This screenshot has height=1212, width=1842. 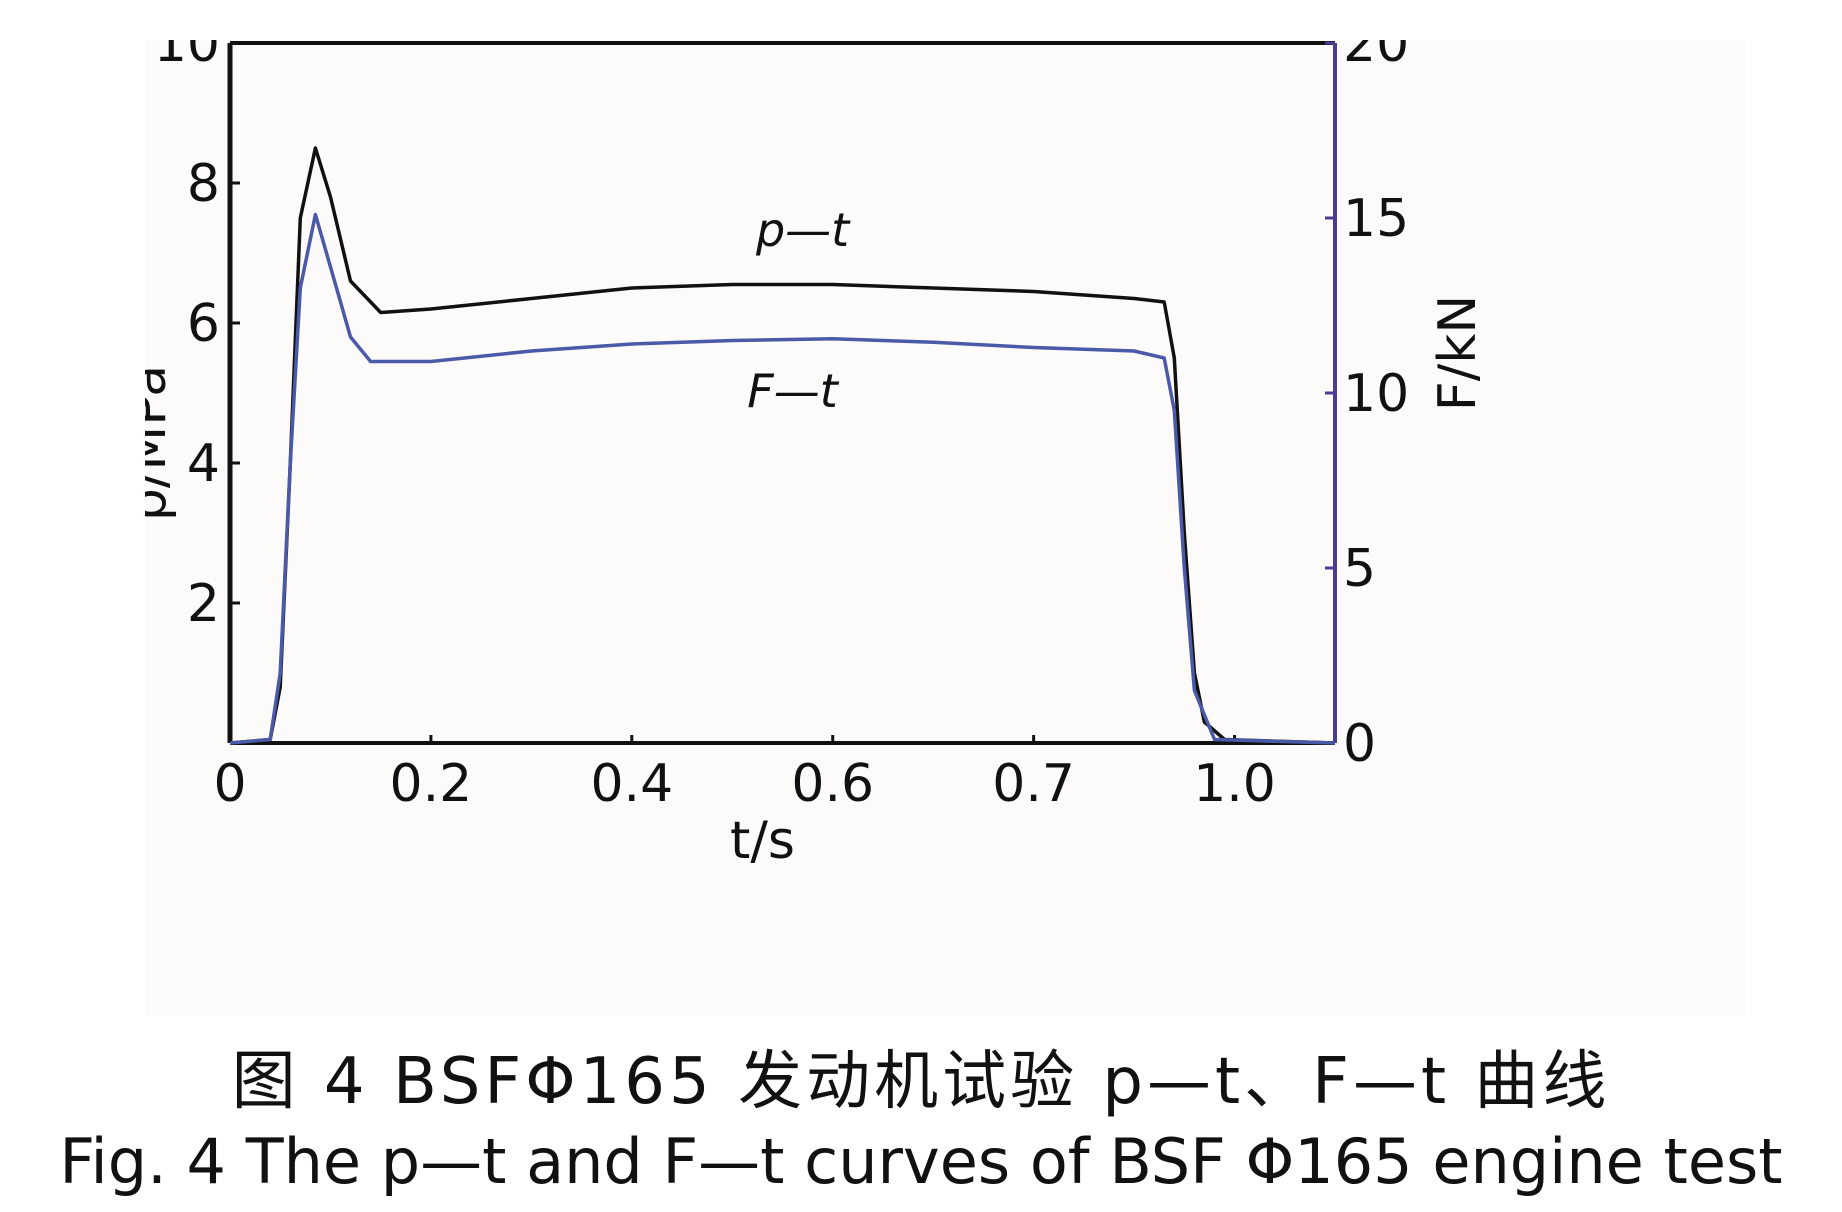 I want to click on y-left-tick-label: 4, so click(x=203, y=464).